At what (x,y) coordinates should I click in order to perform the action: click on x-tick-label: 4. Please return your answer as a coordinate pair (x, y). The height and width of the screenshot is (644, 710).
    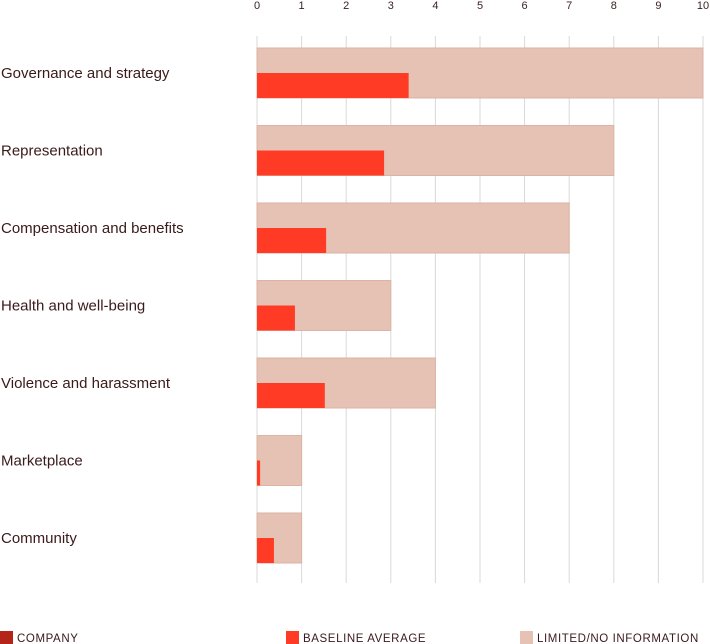
    Looking at the image, I should click on (435, 6).